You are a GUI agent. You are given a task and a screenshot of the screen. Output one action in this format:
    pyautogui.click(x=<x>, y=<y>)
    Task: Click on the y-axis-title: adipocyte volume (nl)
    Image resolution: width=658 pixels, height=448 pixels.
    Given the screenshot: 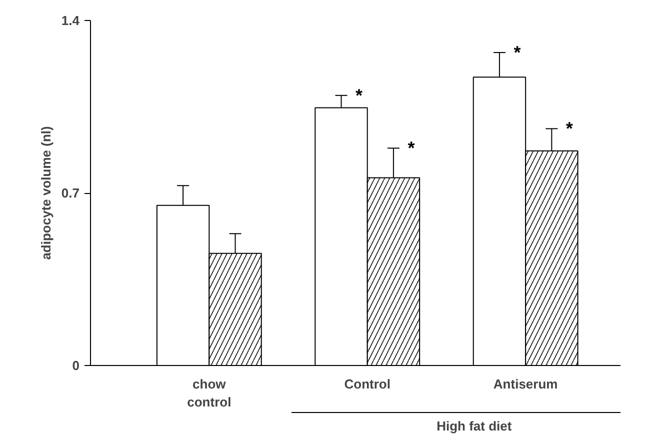 What is the action you would take?
    pyautogui.click(x=46, y=193)
    